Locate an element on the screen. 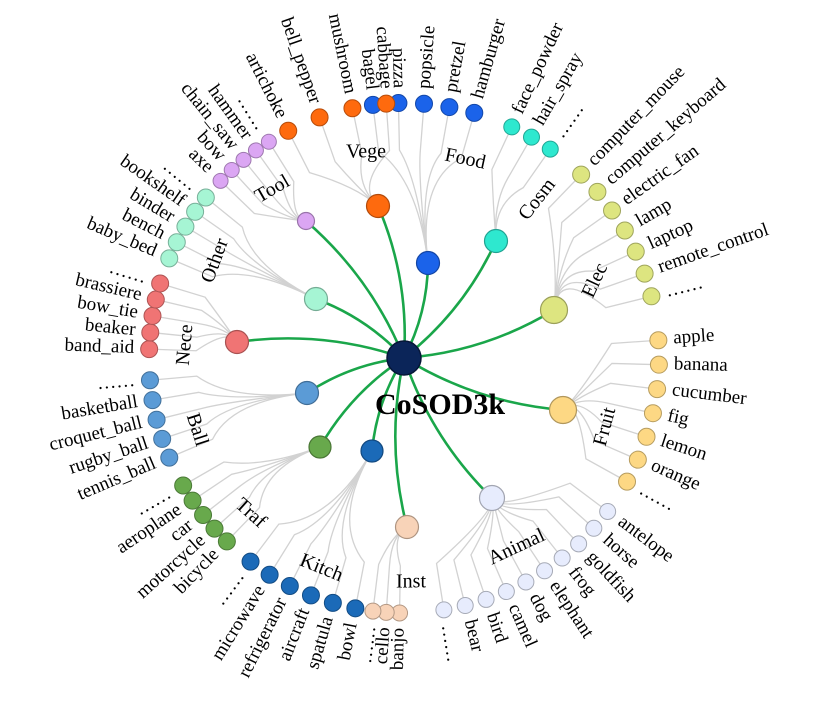 The image size is (830, 724). leaf-node-computer-keyboard is located at coordinates (597, 191).